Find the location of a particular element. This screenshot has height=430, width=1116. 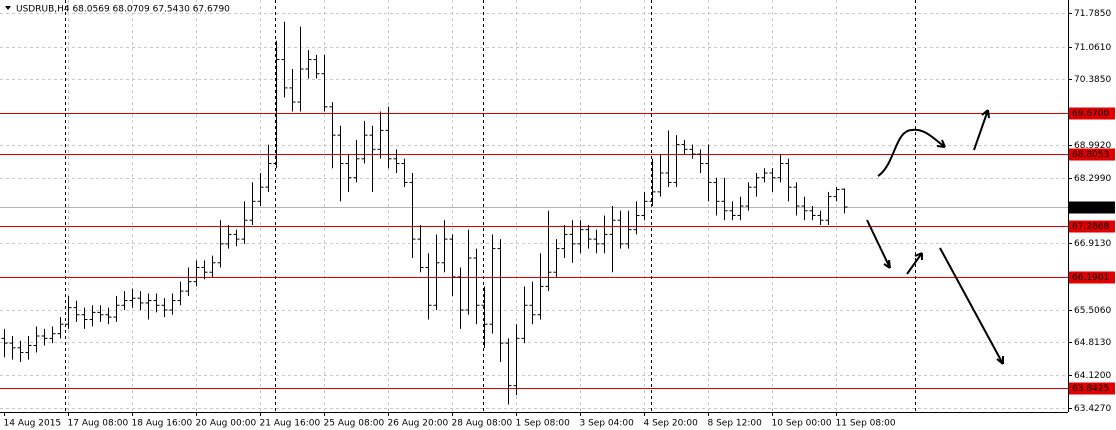

level-label: 69.6700 is located at coordinates (1090, 114).